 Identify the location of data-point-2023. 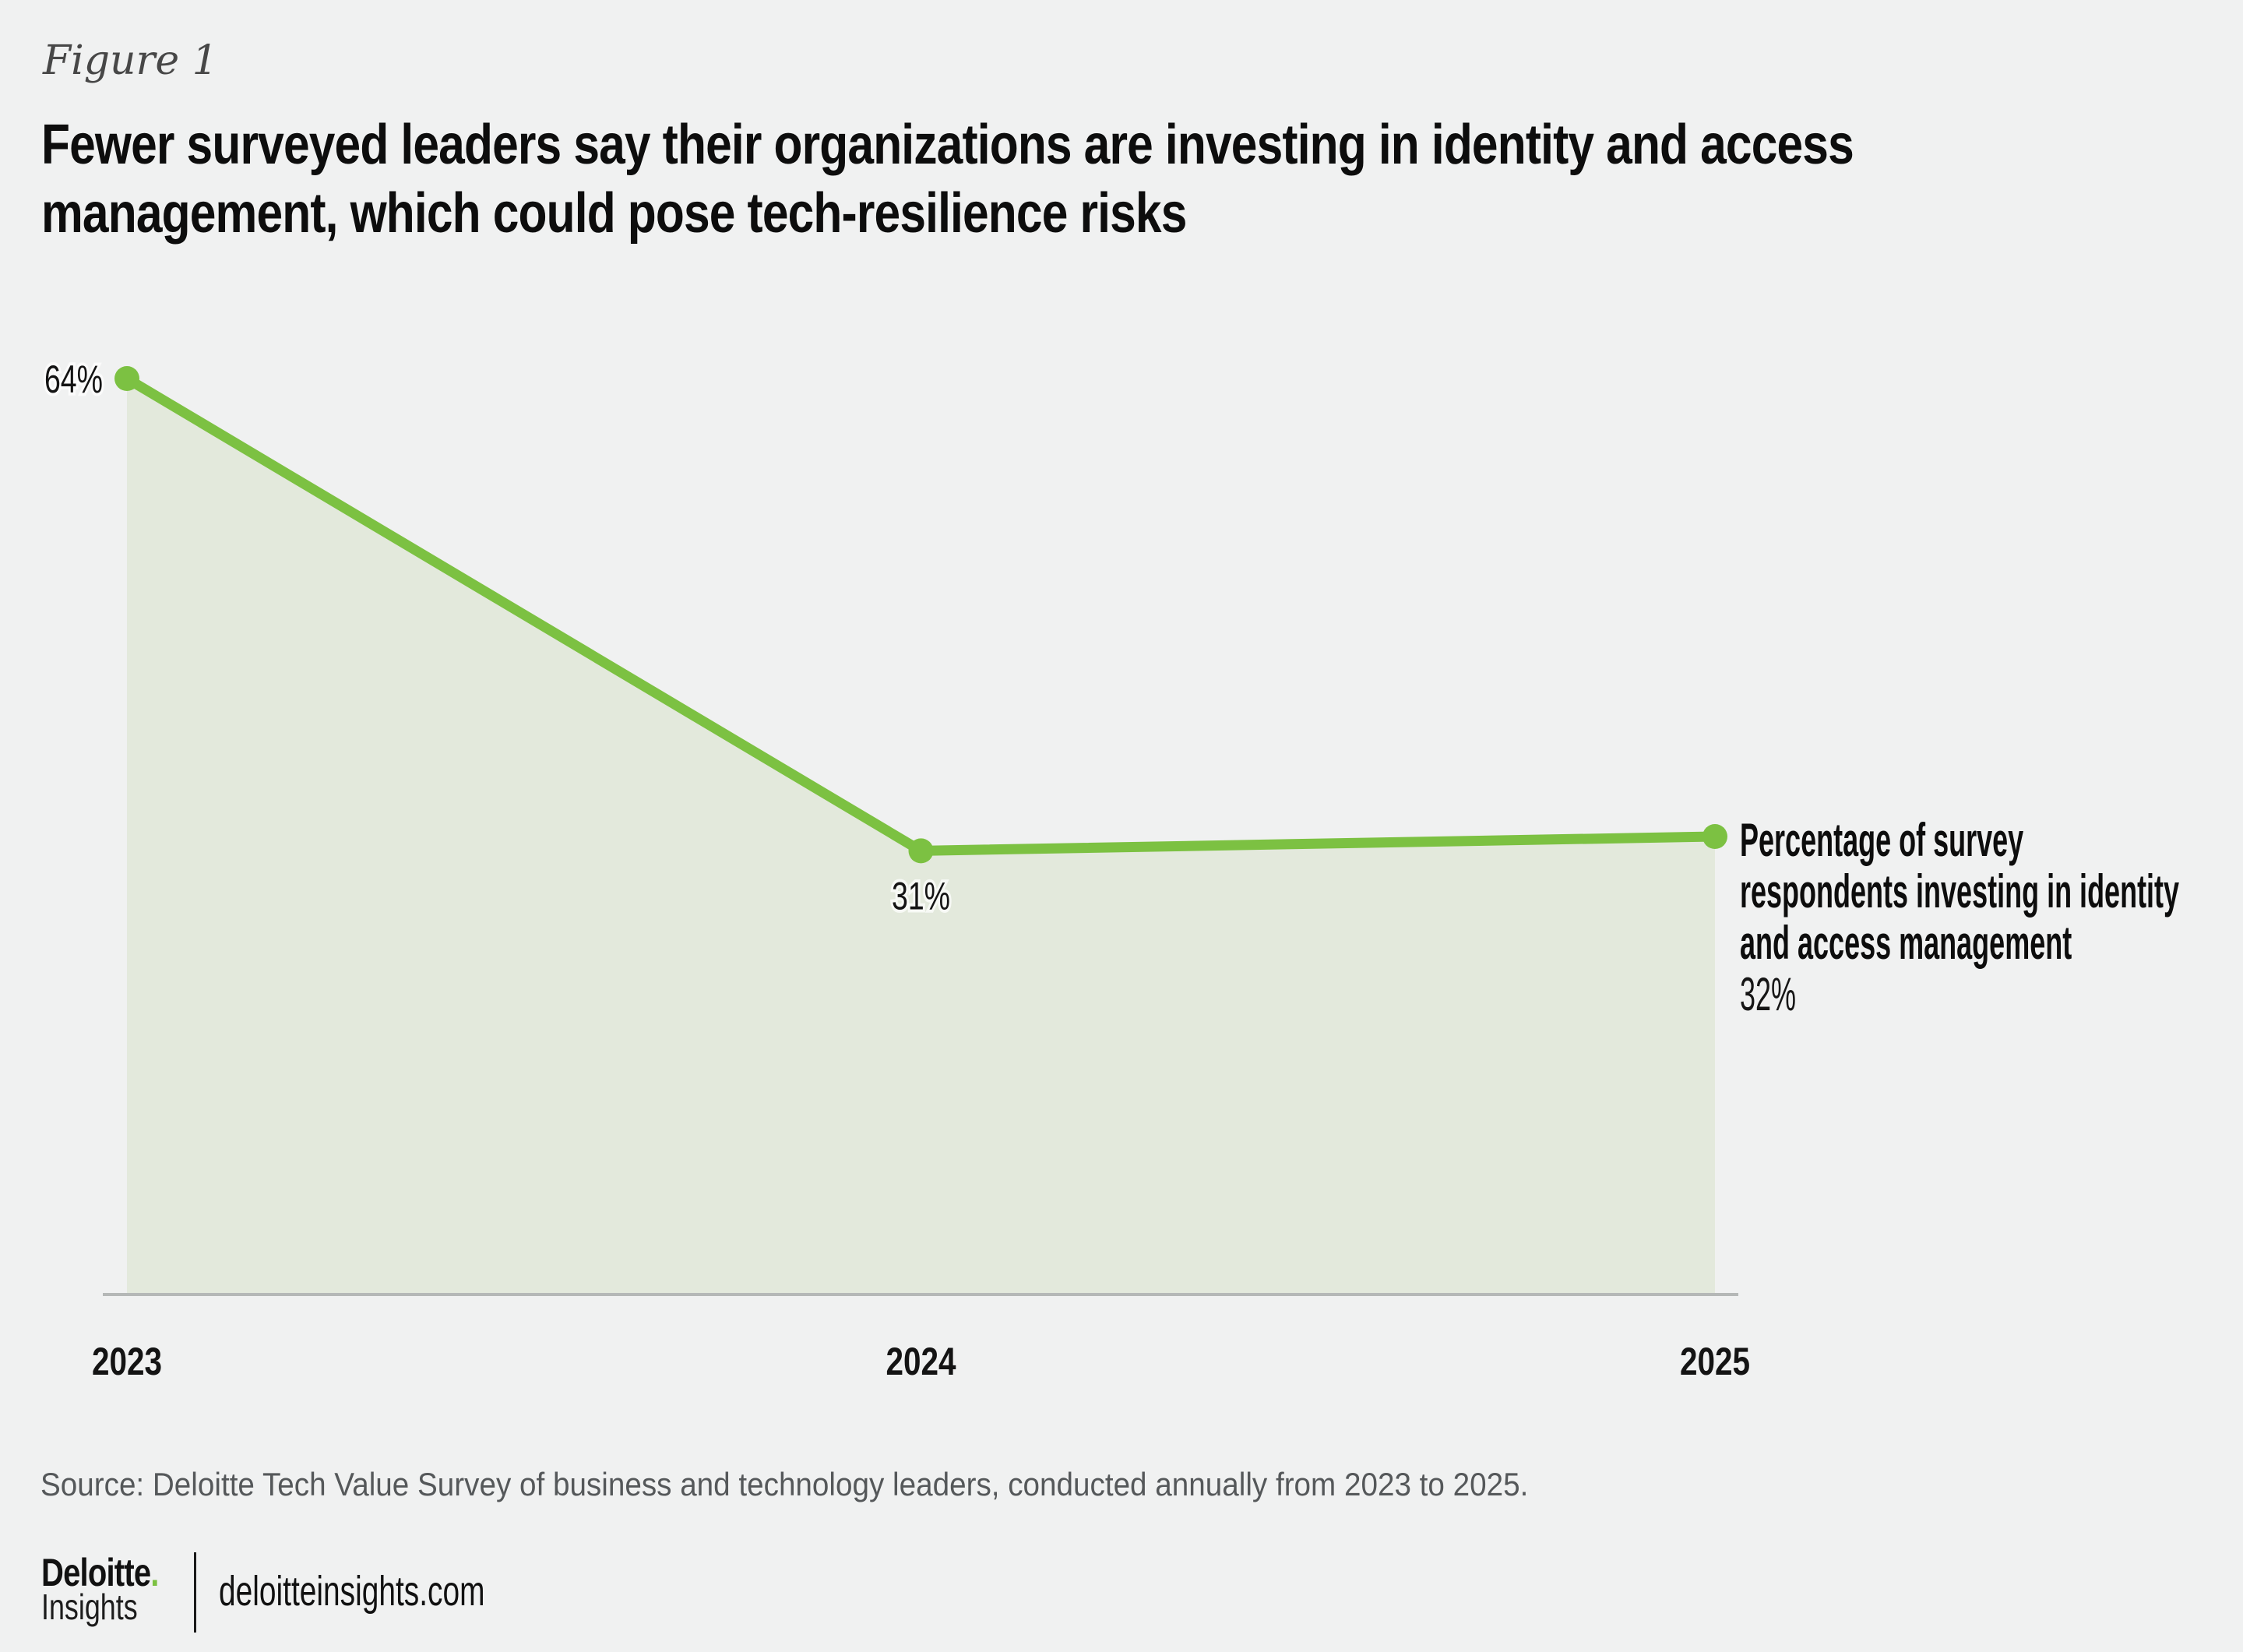
(126, 378).